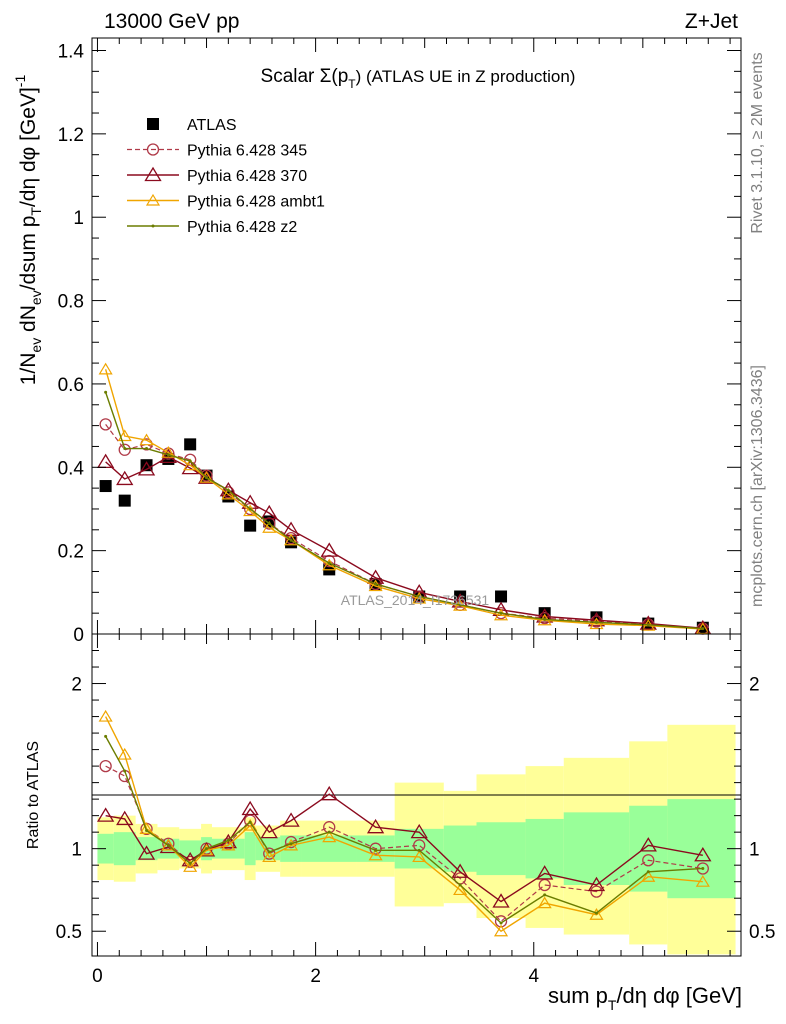 Image resolution: width=786 pixels, height=1024 pixels. What do you see at coordinates (33, 795) in the screenshot?
I see `ratio-y-axis-label: Ratio to ATLAS` at bounding box center [33, 795].